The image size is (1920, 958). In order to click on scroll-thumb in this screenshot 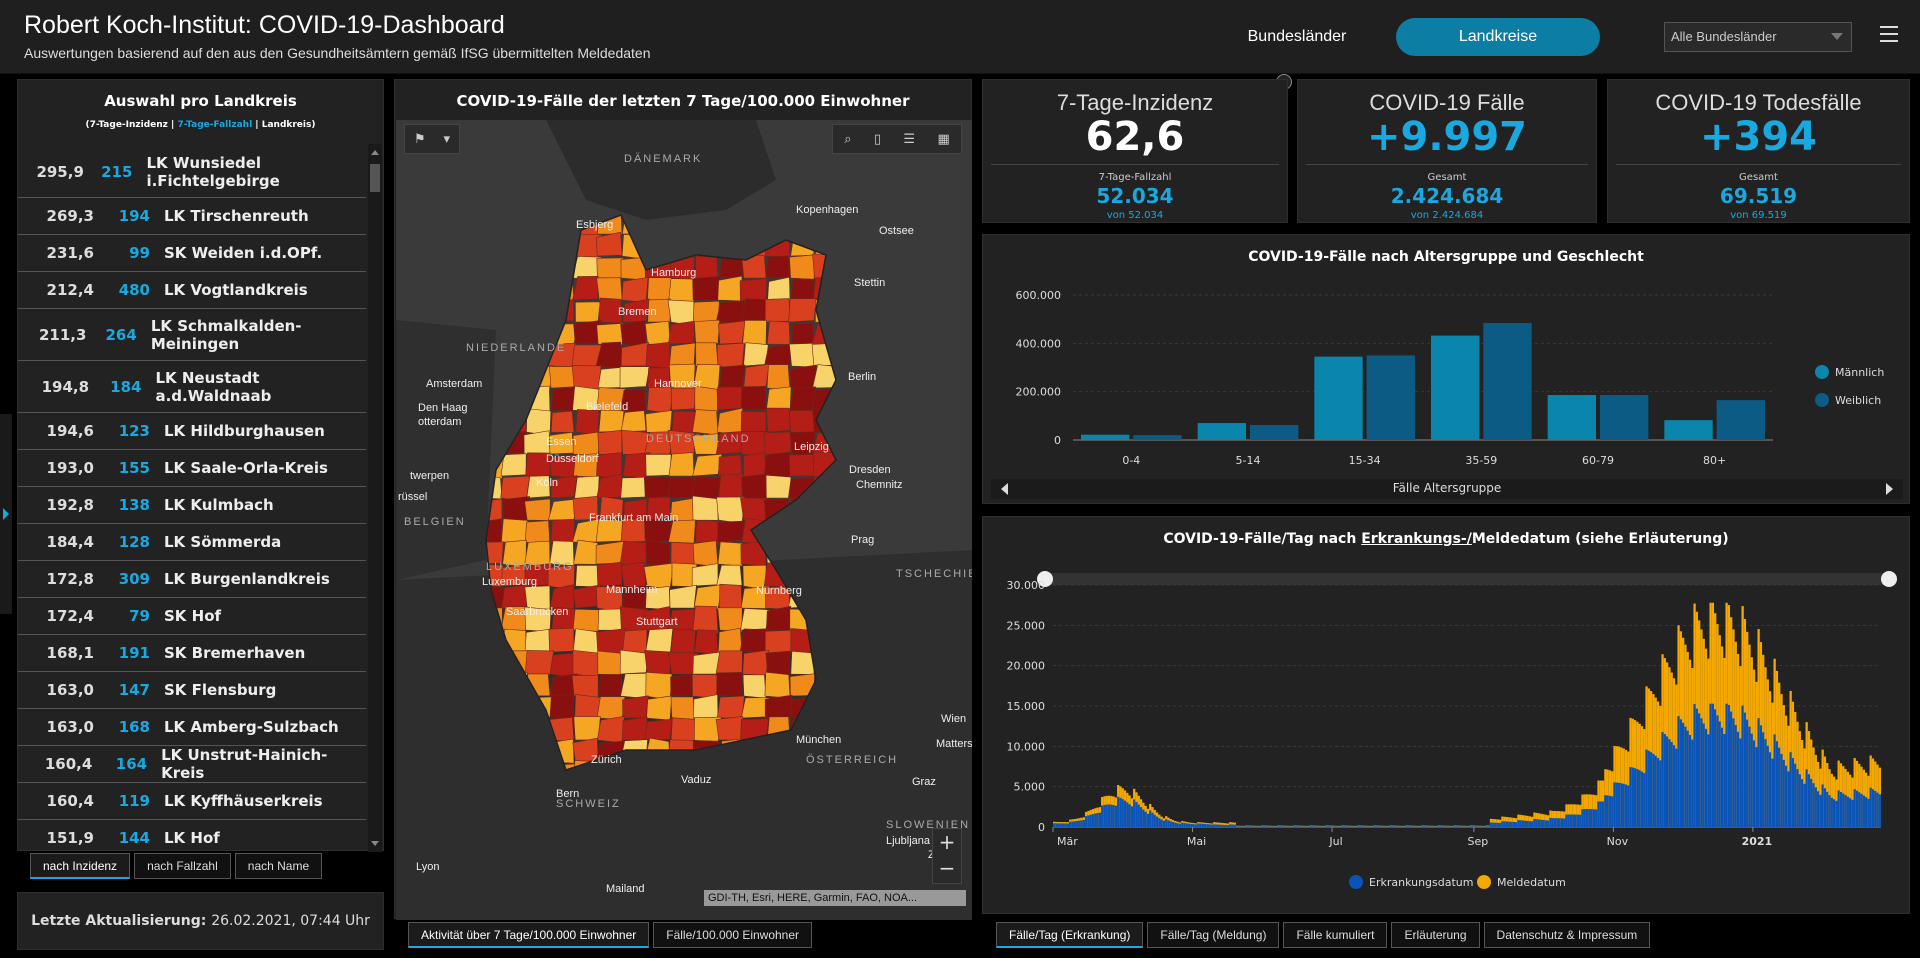, I will do `click(375, 178)`.